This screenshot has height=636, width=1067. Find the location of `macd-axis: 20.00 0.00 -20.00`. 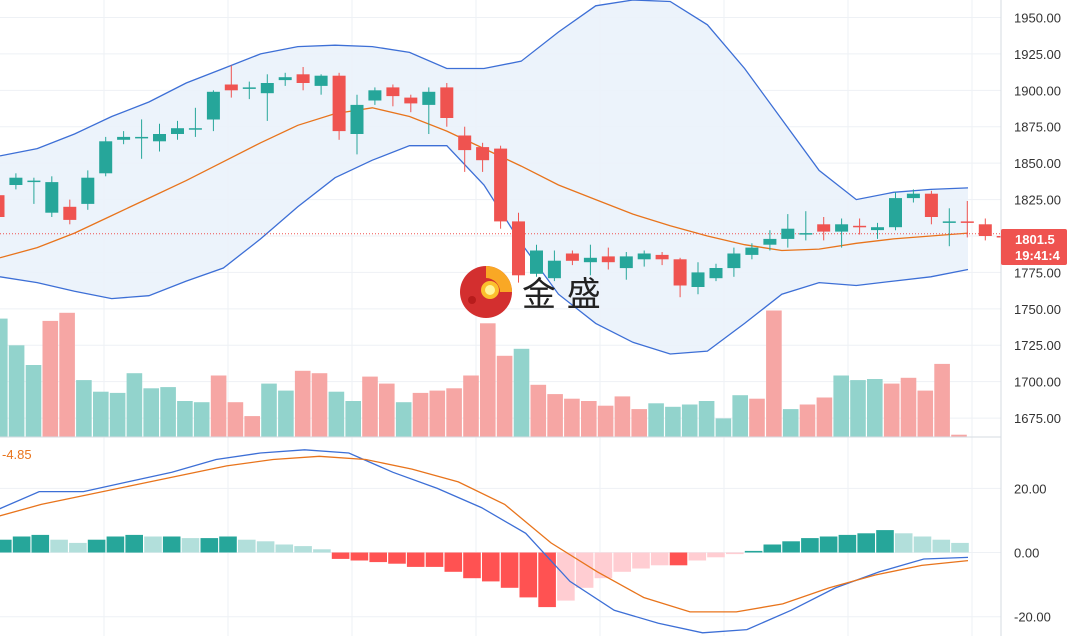

macd-axis: 20.00 0.00 -20.00 is located at coordinates (1032, 552).